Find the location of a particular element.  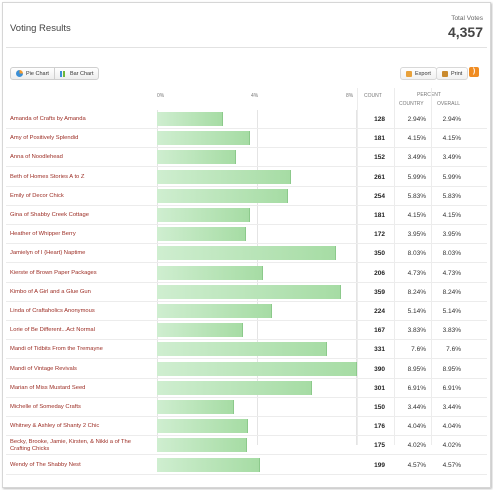

contestant-name: Wendy of The Shabby Nest is located at coordinates (45, 464).